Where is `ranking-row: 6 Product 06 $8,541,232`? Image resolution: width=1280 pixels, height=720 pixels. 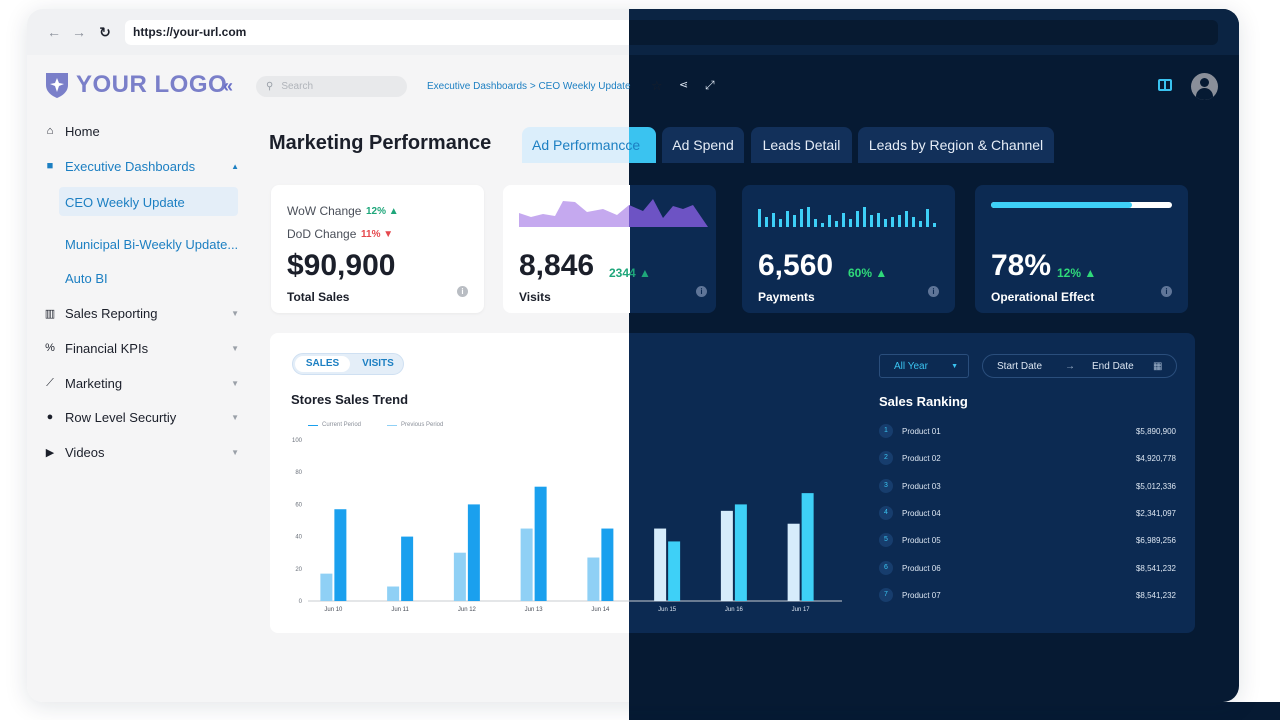 ranking-row: 6 Product 06 $8,541,232 is located at coordinates (1027, 567).